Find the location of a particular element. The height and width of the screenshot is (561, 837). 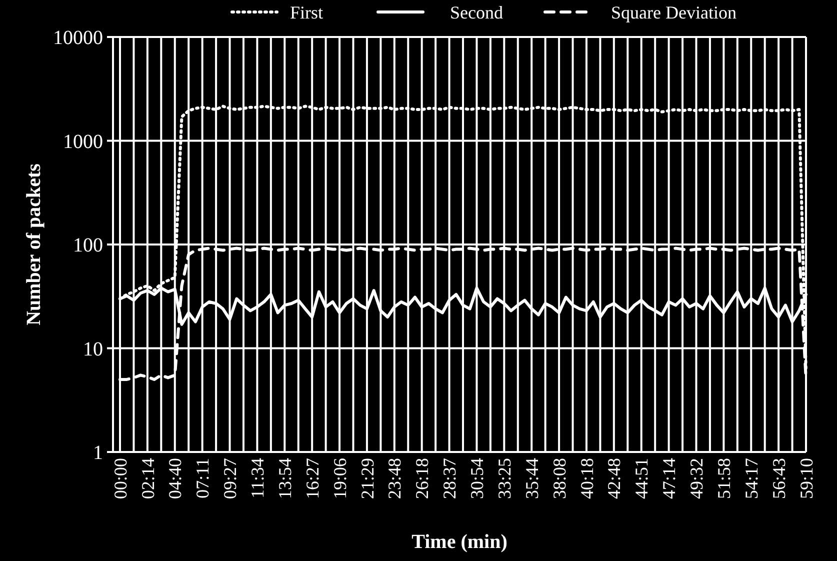

x-tick-label: 19:06 is located at coordinates (340, 479).